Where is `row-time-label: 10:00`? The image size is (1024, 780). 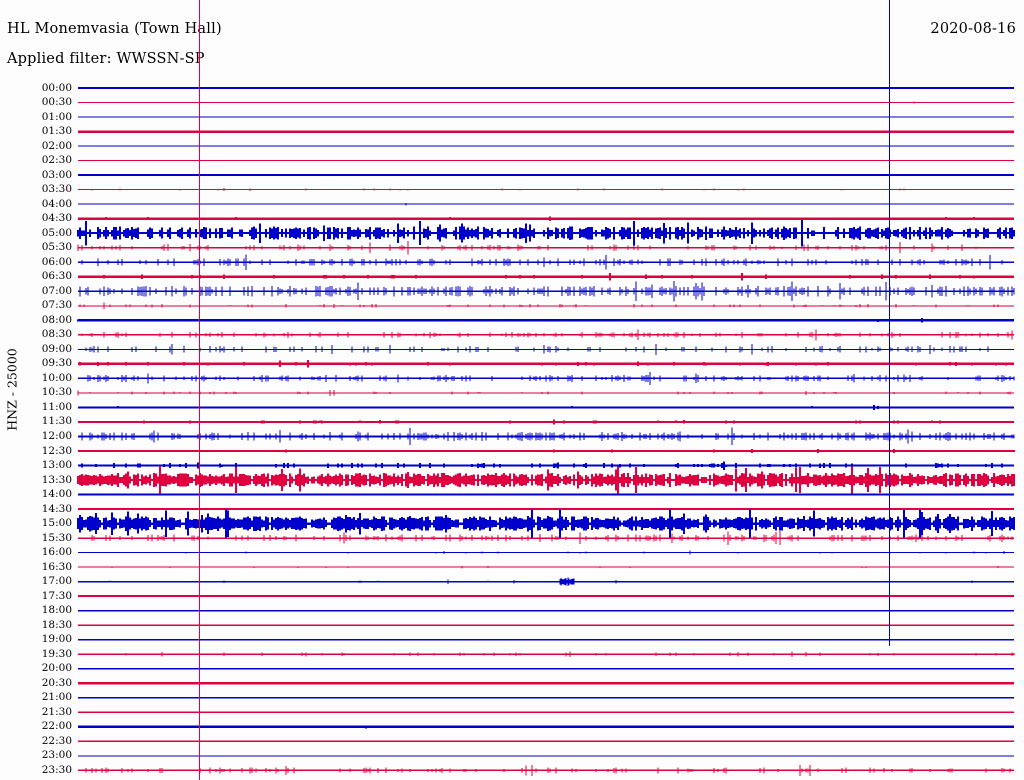
row-time-label: 10:00 is located at coordinates (56, 377).